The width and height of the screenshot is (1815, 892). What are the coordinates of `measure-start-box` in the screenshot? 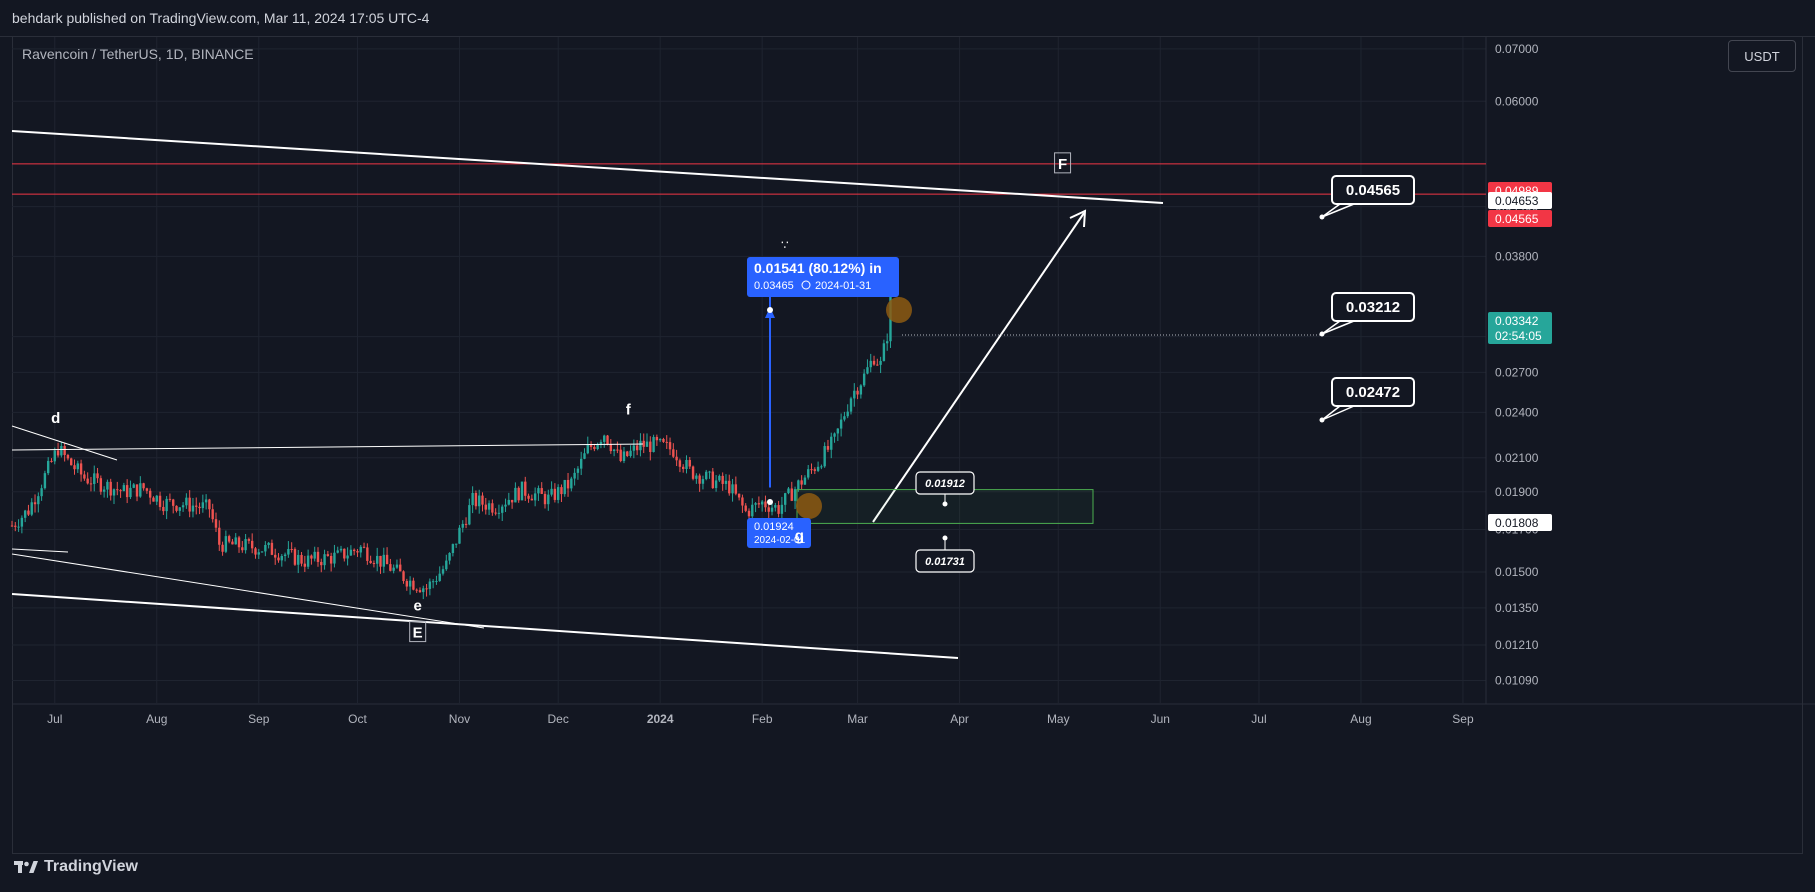 It's located at (779, 533).